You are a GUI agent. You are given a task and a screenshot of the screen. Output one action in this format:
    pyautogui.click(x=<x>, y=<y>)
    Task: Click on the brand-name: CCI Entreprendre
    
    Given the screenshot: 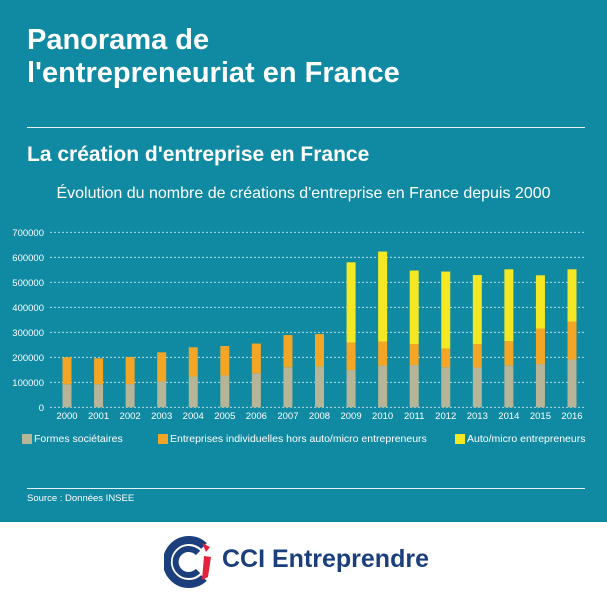 What is the action you would take?
    pyautogui.click(x=325, y=559)
    